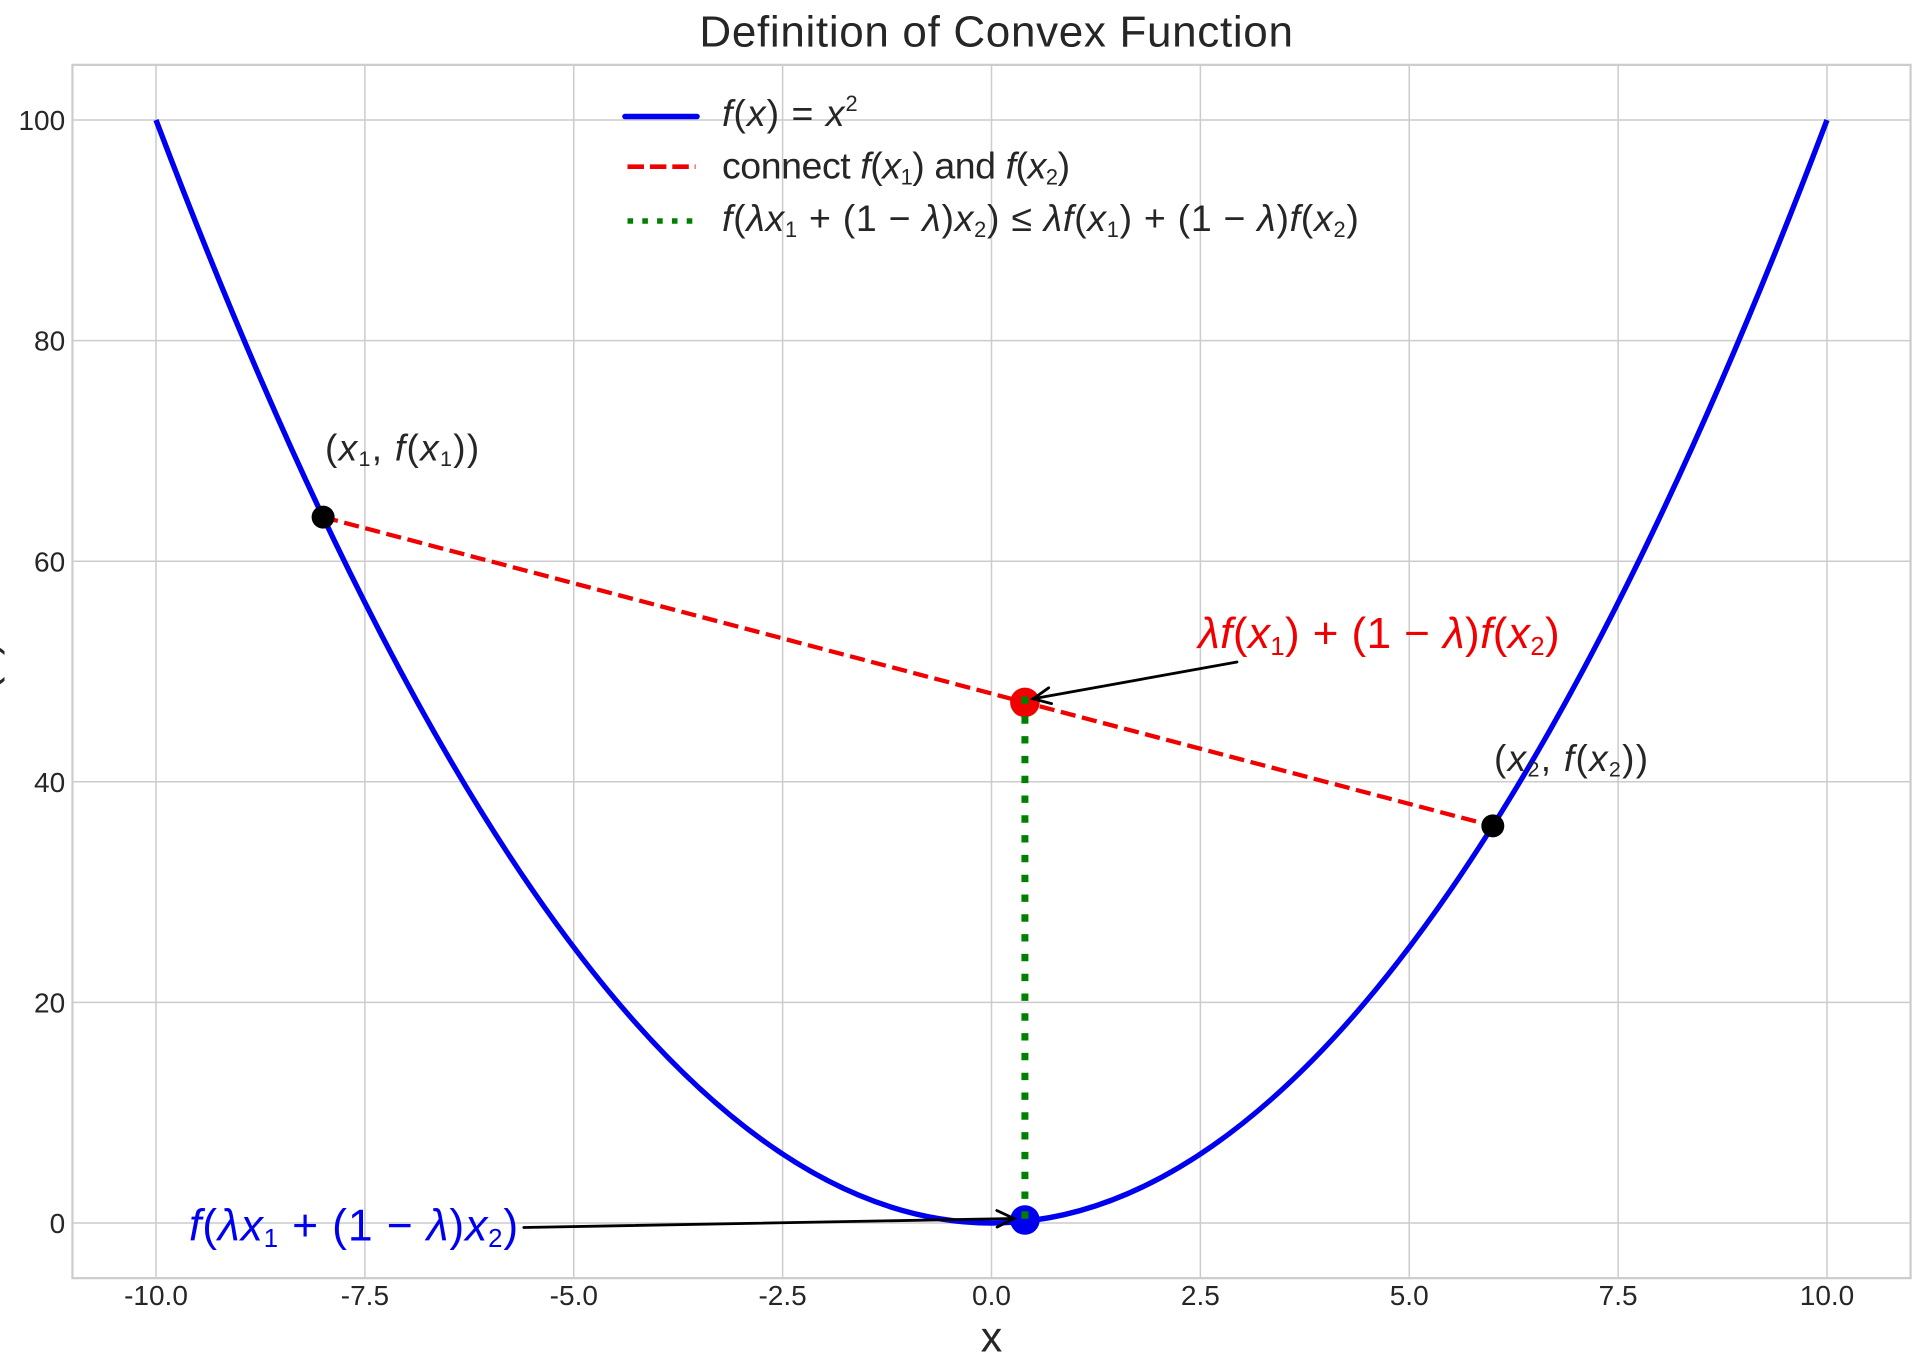  I want to click on svg-text: 0.0, so click(991, 1295).